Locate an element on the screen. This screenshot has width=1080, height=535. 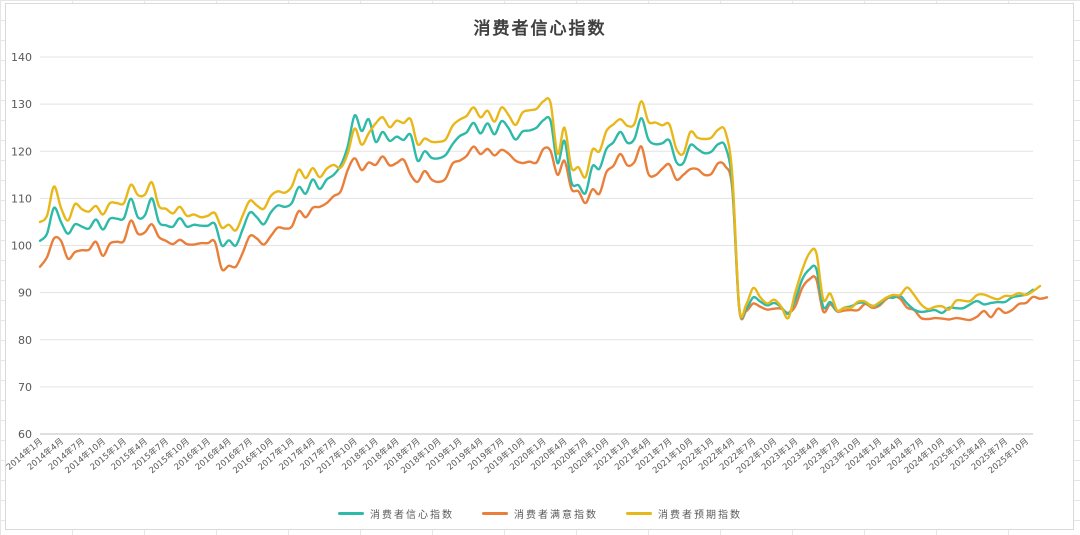
legend-item-confidence: 消费者信心指数 is located at coordinates (396, 513).